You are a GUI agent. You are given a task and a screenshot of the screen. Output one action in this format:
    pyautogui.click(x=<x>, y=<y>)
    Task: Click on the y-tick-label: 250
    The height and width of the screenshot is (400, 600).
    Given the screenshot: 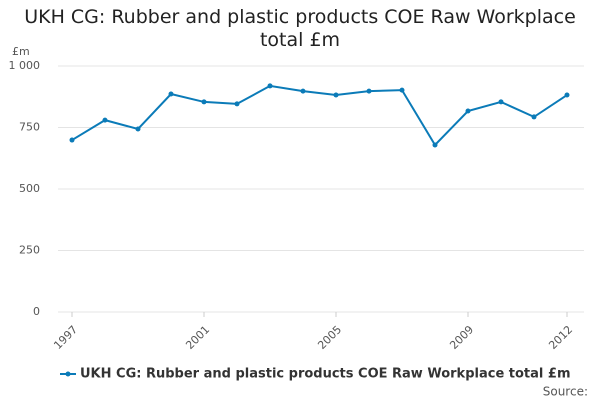 What is the action you would take?
    pyautogui.click(x=29, y=250)
    